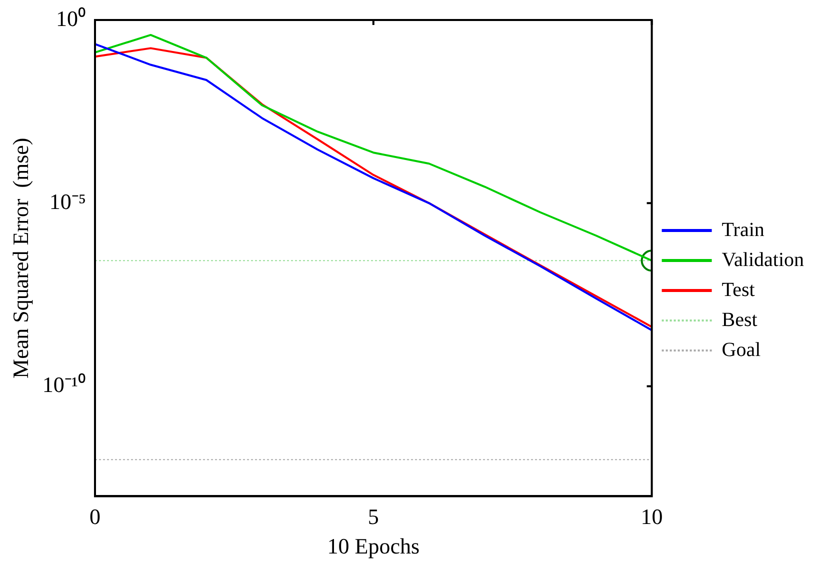  What do you see at coordinates (67, 201) in the screenshot?
I see `y-tick-label: 10⁻⁵` at bounding box center [67, 201].